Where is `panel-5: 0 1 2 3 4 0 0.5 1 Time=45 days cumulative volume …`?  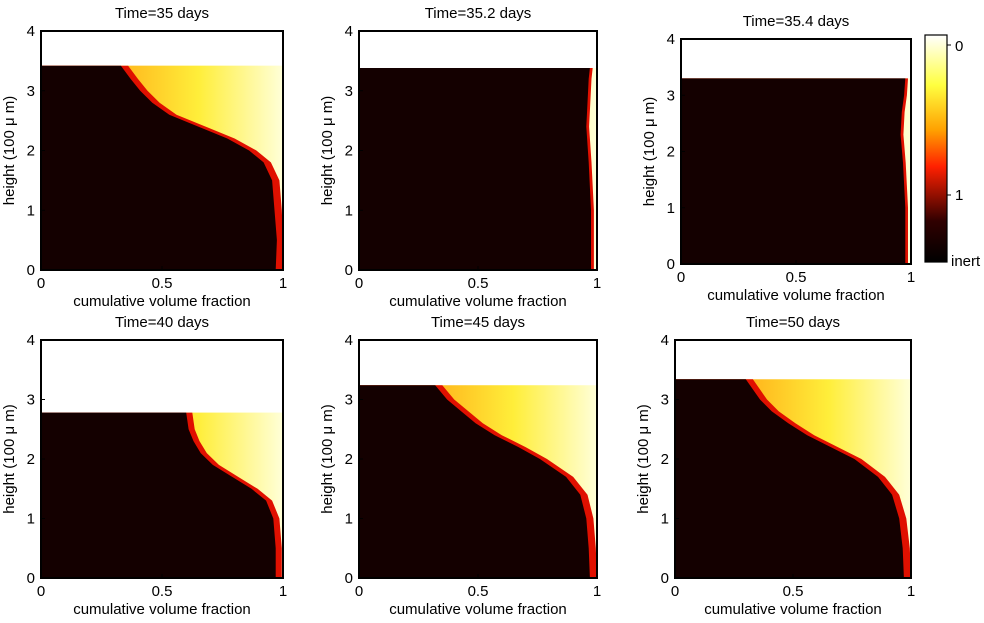
panel-5: 0 1 2 3 4 0 0.5 1 Time=45 days cumulative volume … is located at coordinates (460, 466).